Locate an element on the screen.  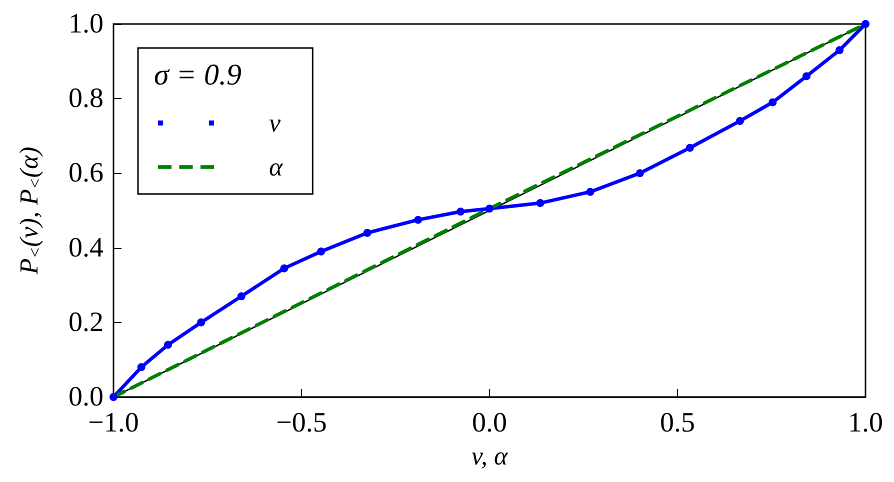
y-tick-label: 1.0 is located at coordinates (86, 24).